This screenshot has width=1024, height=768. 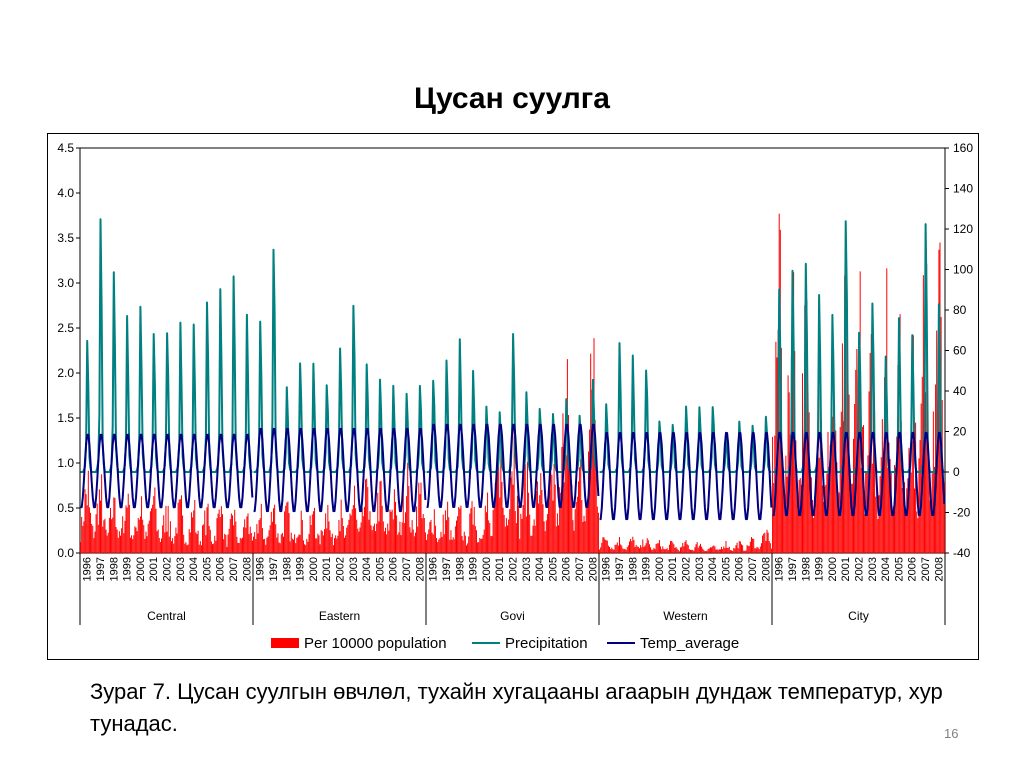 What do you see at coordinates (886, 569) in the screenshot?
I see `year-tick-label: 2004` at bounding box center [886, 569].